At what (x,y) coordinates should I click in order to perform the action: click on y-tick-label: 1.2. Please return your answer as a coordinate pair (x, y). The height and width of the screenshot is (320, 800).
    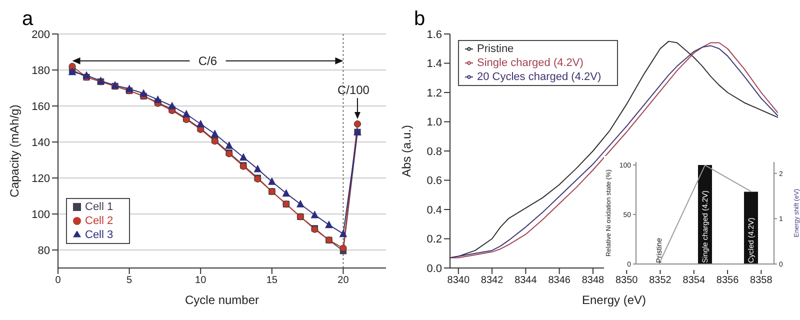
    Looking at the image, I should click on (434, 93).